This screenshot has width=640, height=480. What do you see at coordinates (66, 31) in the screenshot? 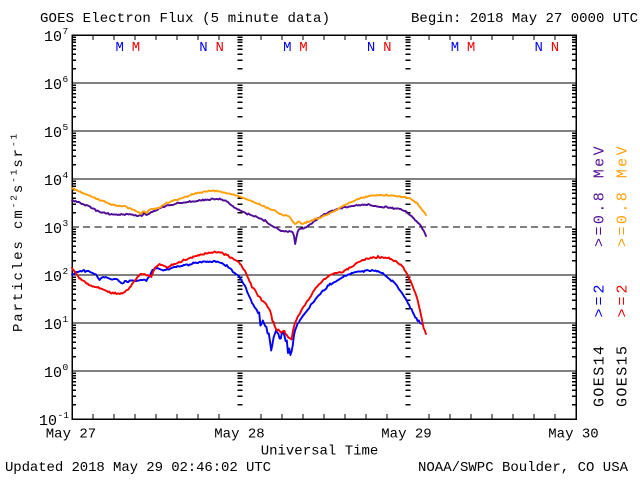
I see `svg-text: 7` at bounding box center [66, 31].